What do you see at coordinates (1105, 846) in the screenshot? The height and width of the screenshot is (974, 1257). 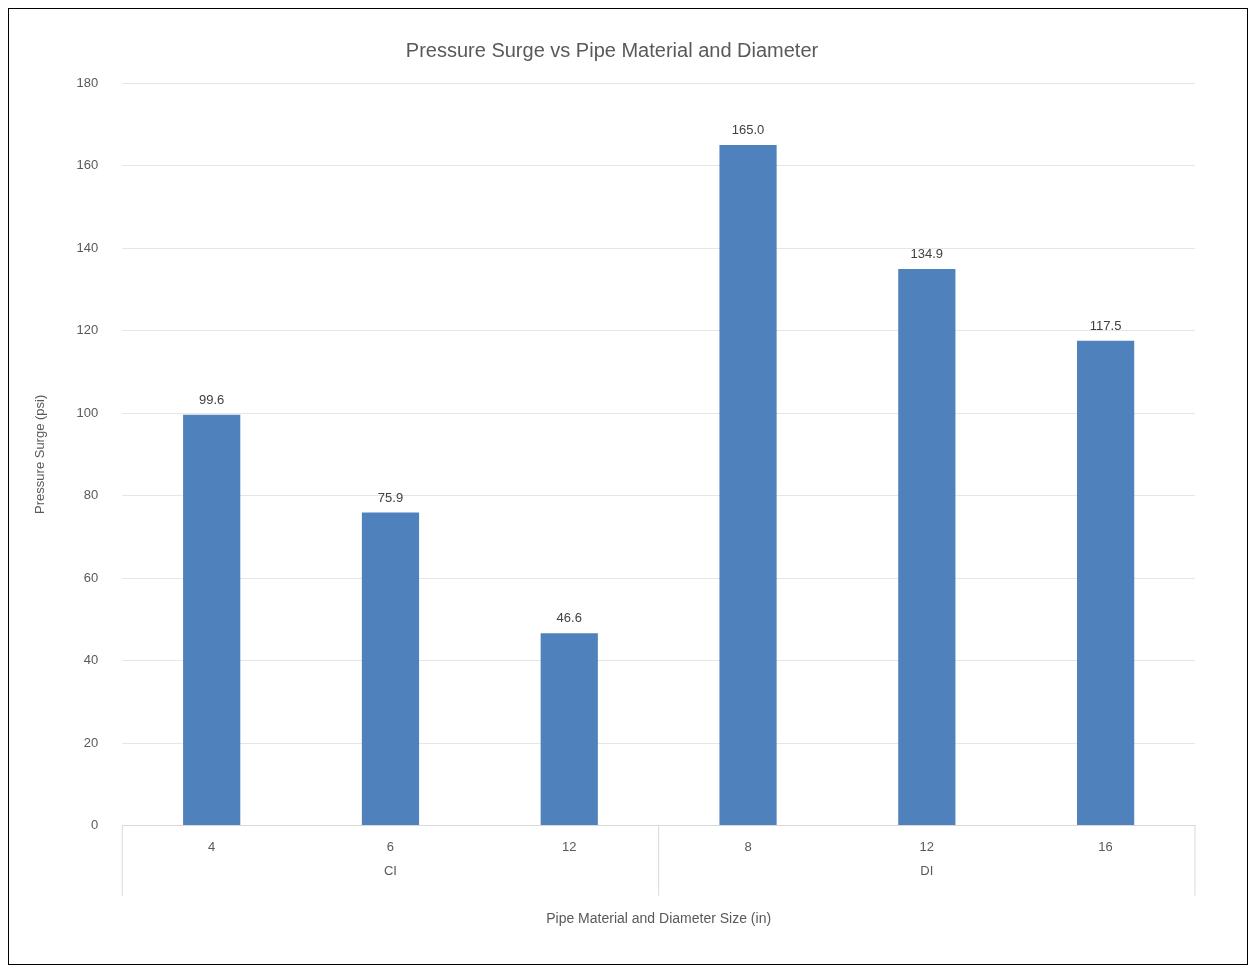 I see `x-tick-label: 16` at bounding box center [1105, 846].